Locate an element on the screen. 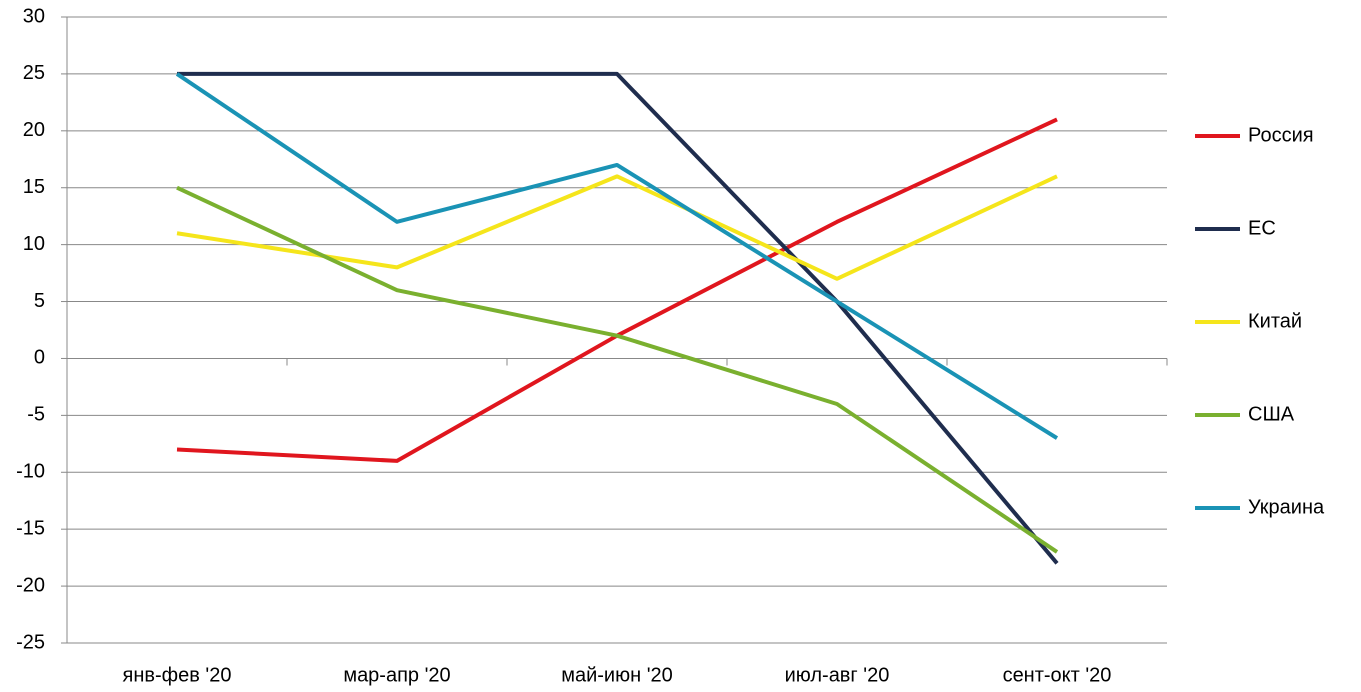  y-tick-label: -20 is located at coordinates (30, 585).